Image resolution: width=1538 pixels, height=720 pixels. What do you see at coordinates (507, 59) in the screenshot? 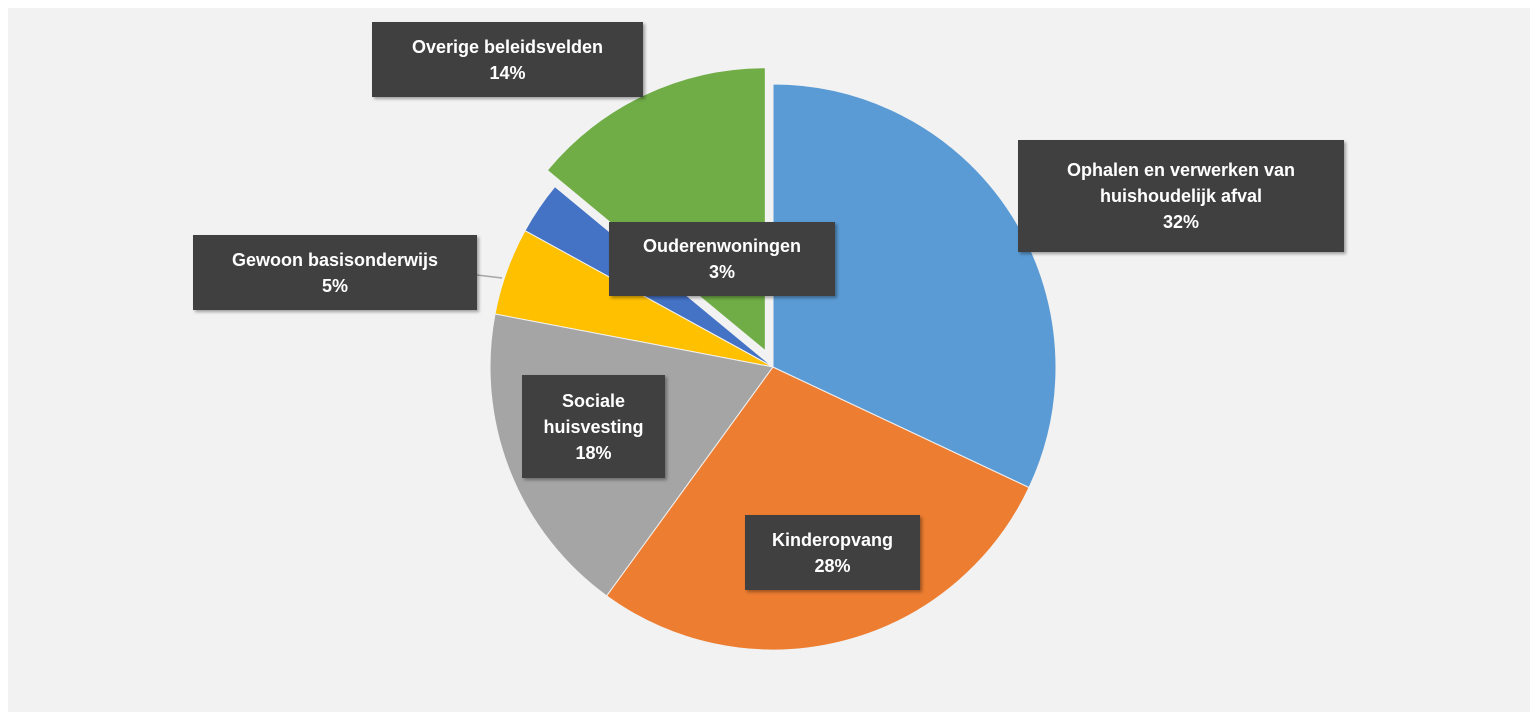
I see `data-label: Overige beleidsvelden 14%` at bounding box center [507, 59].